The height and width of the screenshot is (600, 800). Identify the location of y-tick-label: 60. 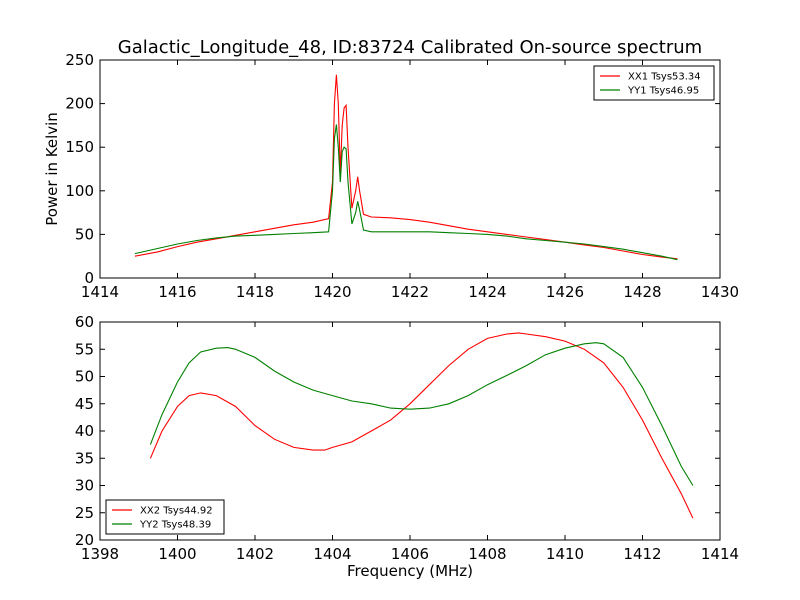
(84, 322).